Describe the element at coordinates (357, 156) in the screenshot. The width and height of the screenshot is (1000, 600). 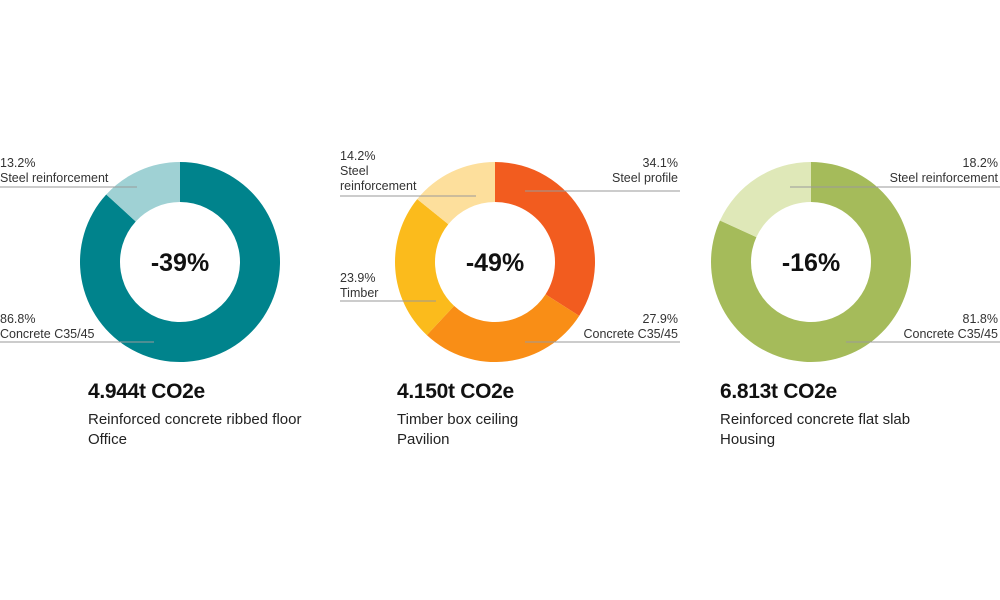
I see `slice-pct: 14.2%` at that location.